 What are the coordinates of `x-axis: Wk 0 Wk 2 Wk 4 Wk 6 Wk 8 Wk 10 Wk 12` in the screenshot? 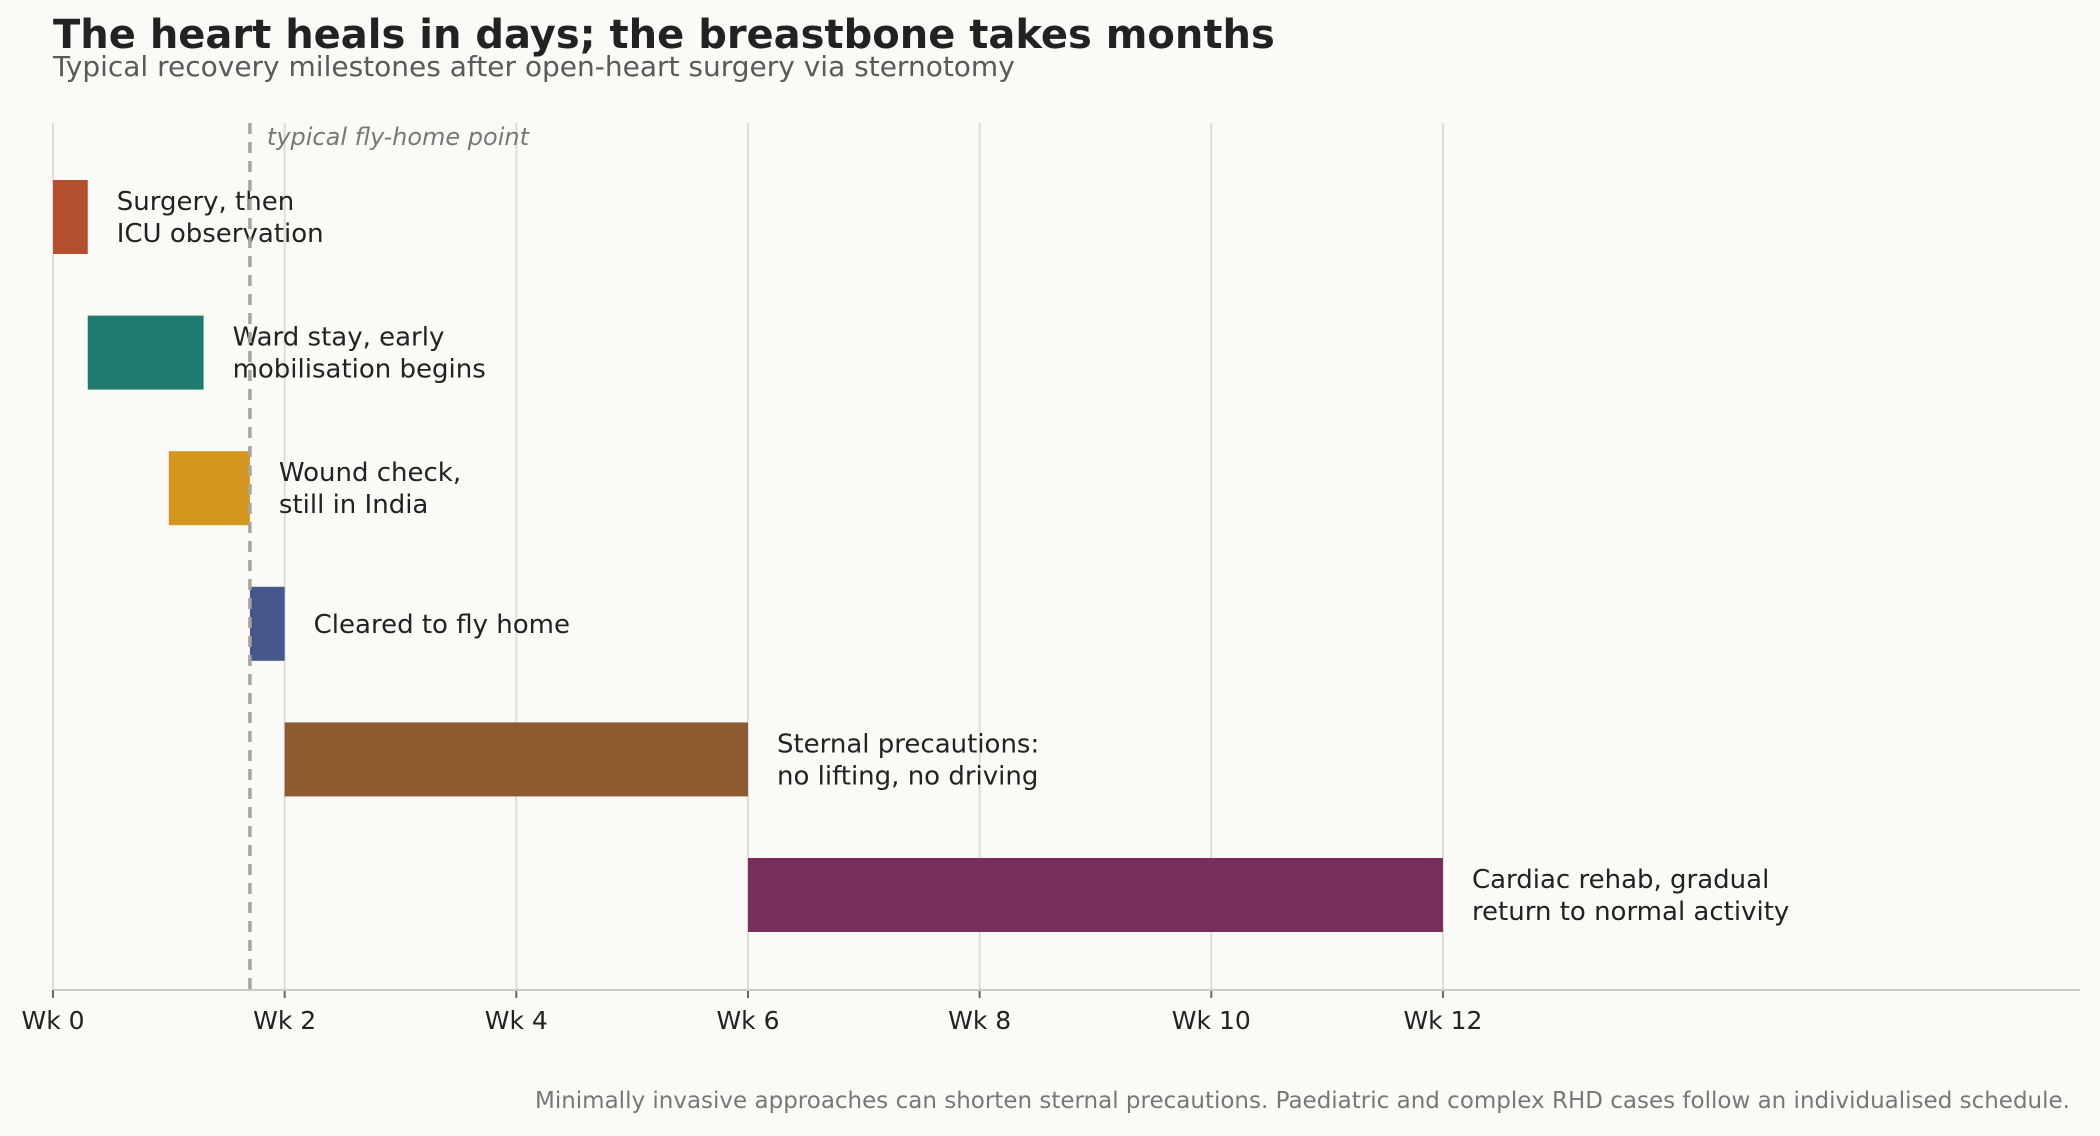 It's located at (1050, 1012).